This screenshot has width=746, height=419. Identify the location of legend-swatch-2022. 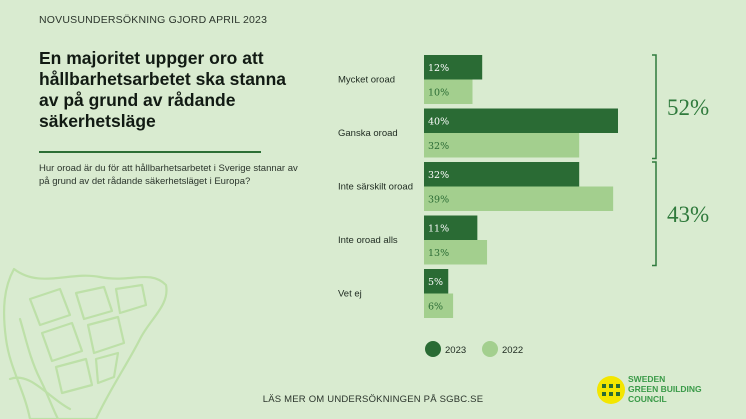
(490, 349).